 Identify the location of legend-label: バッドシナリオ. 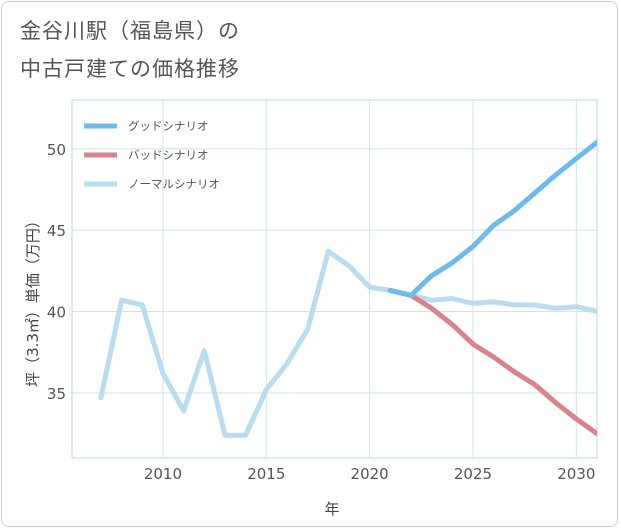
(168, 155).